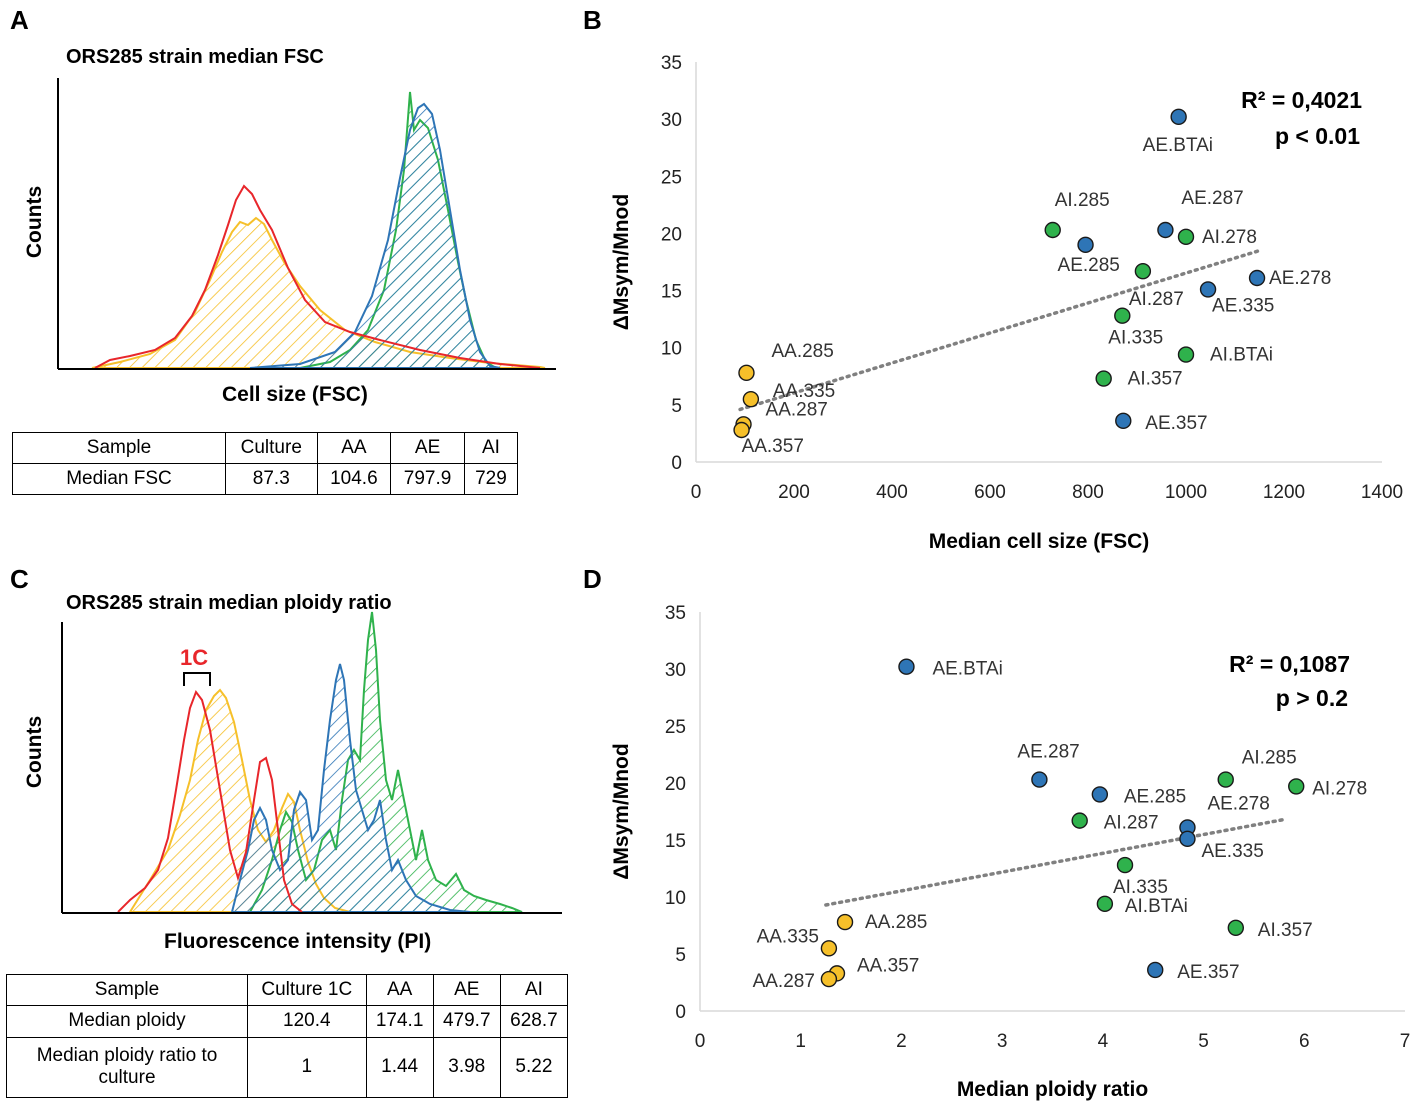 The height and width of the screenshot is (1106, 1418). What do you see at coordinates (1405, 1041) in the screenshot?
I see `chart-d-x-tick: 7` at bounding box center [1405, 1041].